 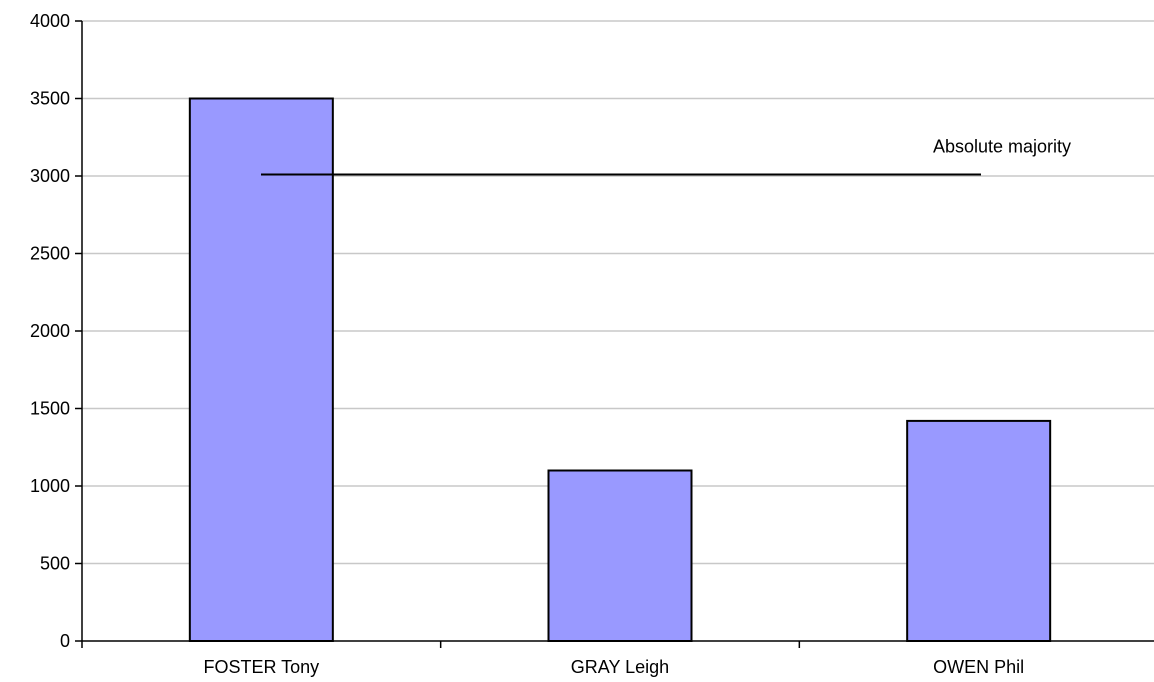 I want to click on y-tick-label: 500, so click(x=55, y=564).